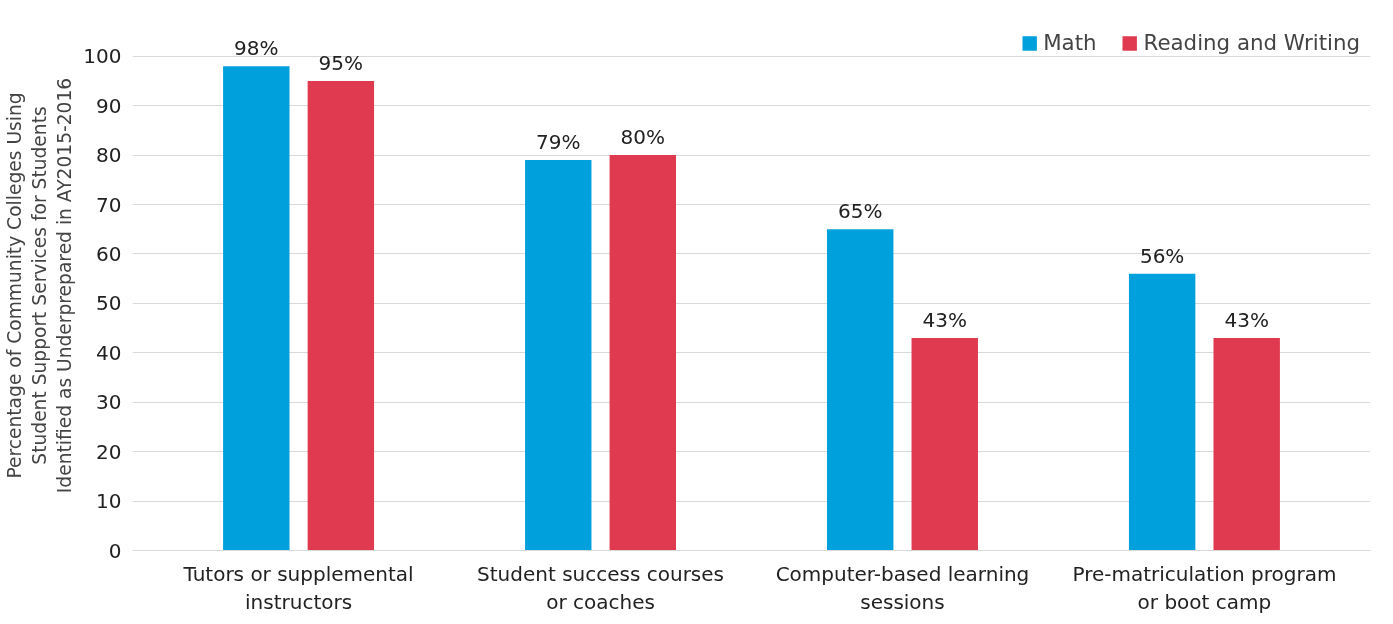 This screenshot has height=624, width=1393. I want to click on x-tick-label: Pre-matriculation program or boot camp, so click(1204, 588).